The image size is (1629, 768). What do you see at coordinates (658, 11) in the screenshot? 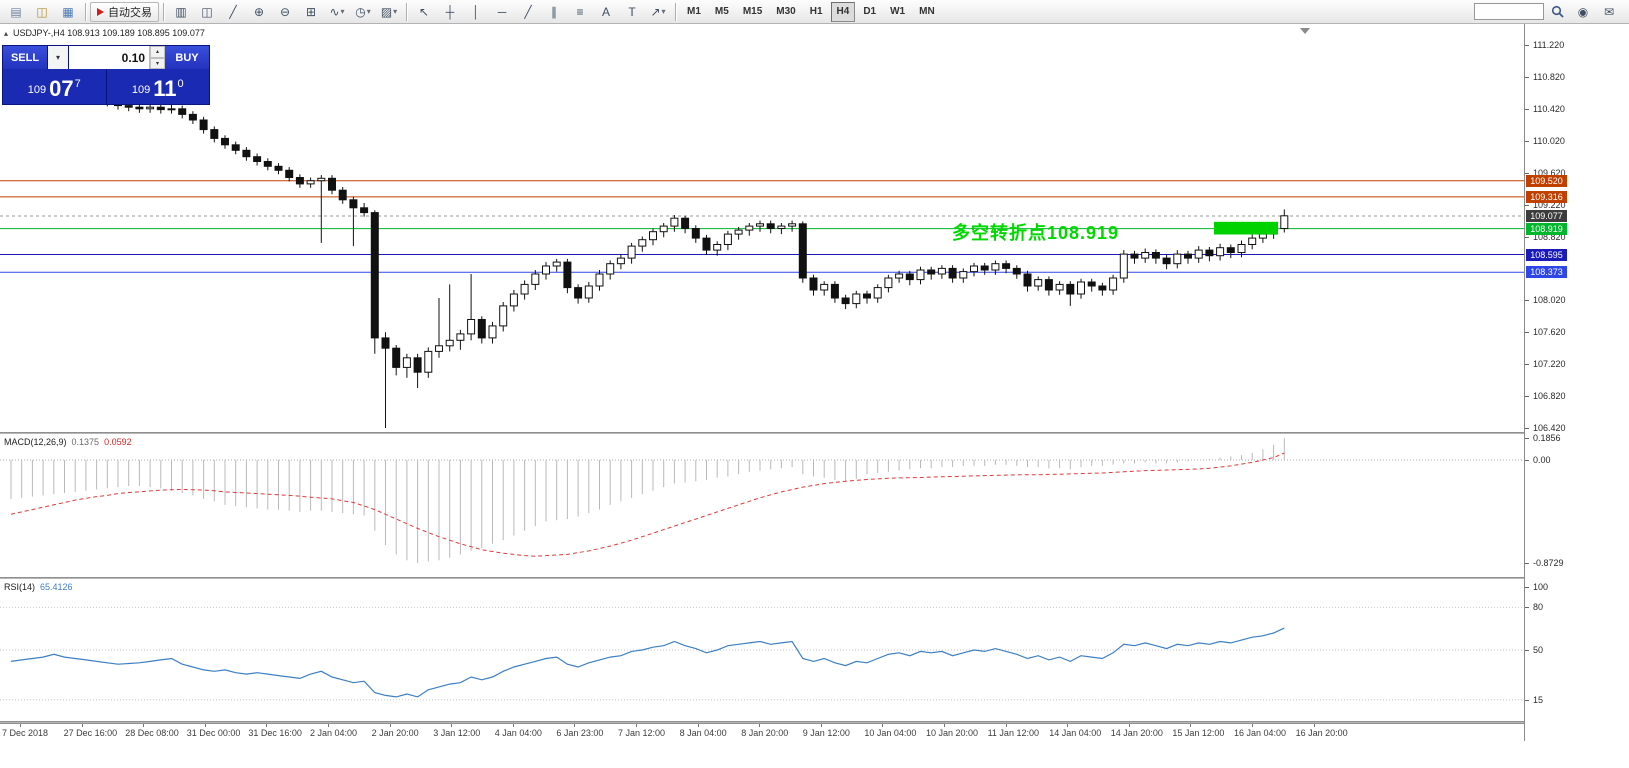
I see `arrows-icon: ↗ ▾` at bounding box center [658, 11].